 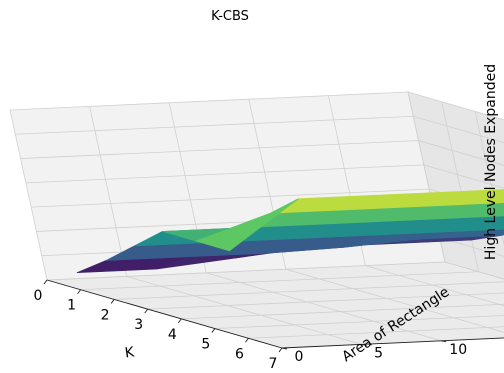 I want to click on x-axis-line, so click(x=164, y=314).